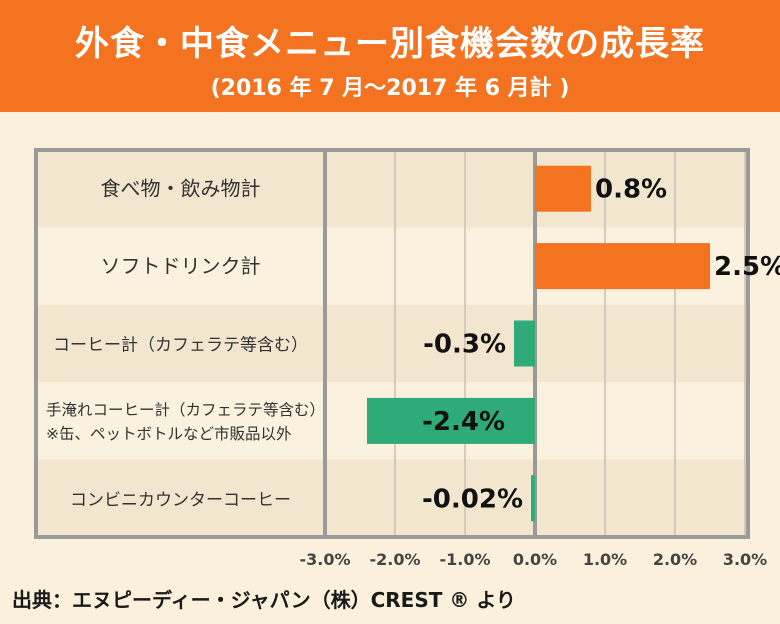 The width and height of the screenshot is (780, 624). Describe the element at coordinates (390, 88) in the screenshot. I see `chart-subtitle: (2016 年 7 月〜2017 年 6 月計 )` at that location.